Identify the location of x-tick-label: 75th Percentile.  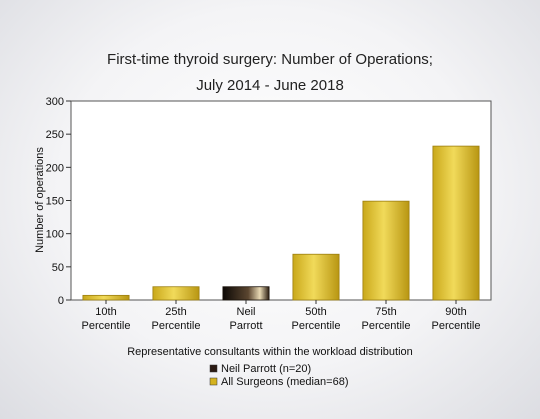
(386, 319).